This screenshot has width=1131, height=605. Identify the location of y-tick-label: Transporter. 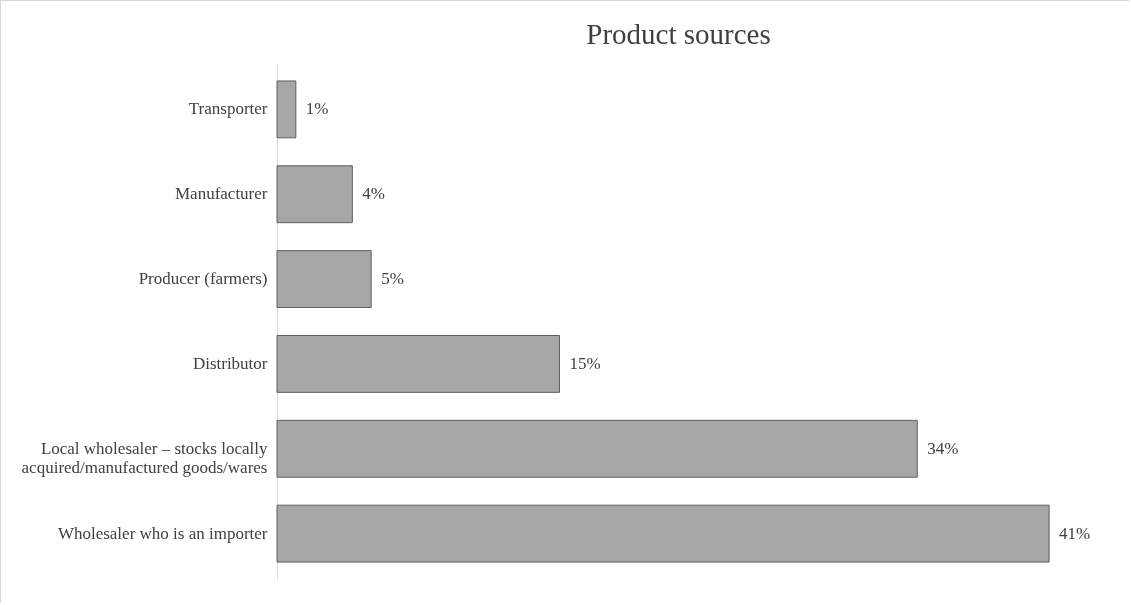
(228, 109).